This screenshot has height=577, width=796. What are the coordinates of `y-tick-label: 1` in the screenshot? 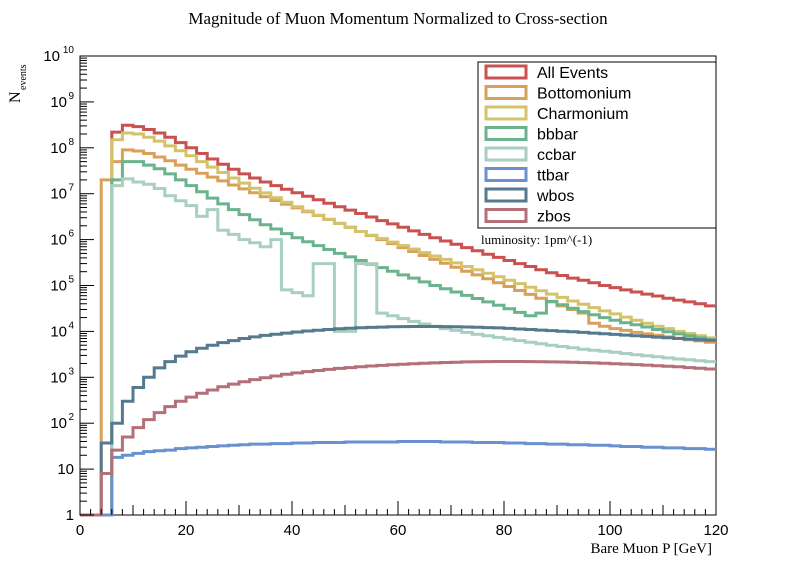 It's located at (70, 515).